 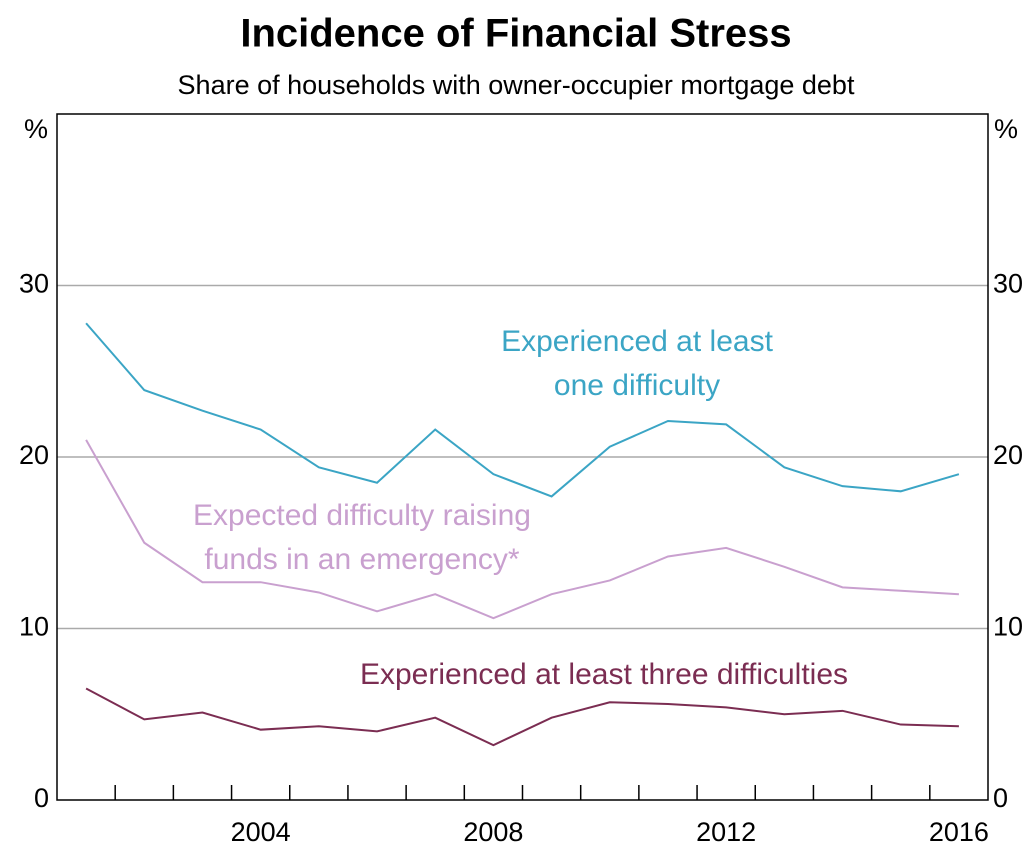 I want to click on series-label: Expected difficulty raising, so click(x=362, y=515).